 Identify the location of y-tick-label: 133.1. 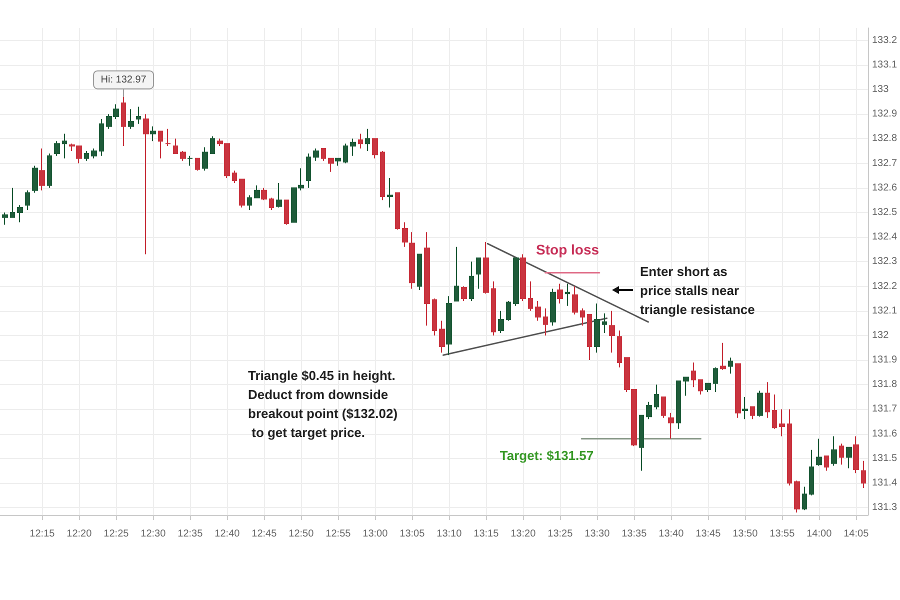
(885, 64).